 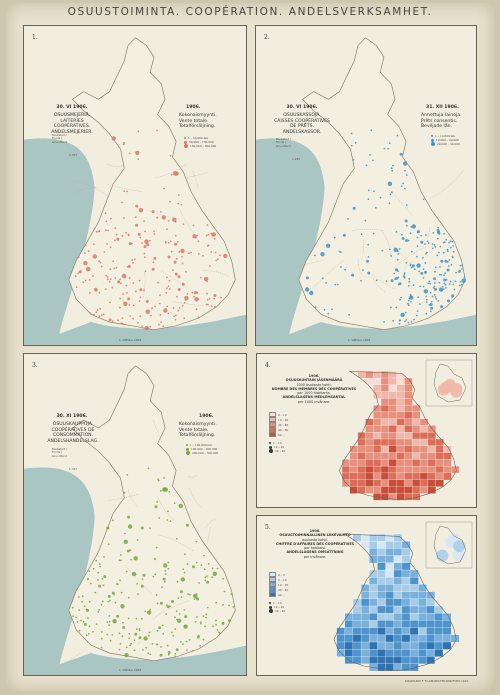 What do you see at coordinates (73, 442) in the screenshot?
I see `heading-line: ANDELSHANDELSLAG.` at bounding box center [73, 442].